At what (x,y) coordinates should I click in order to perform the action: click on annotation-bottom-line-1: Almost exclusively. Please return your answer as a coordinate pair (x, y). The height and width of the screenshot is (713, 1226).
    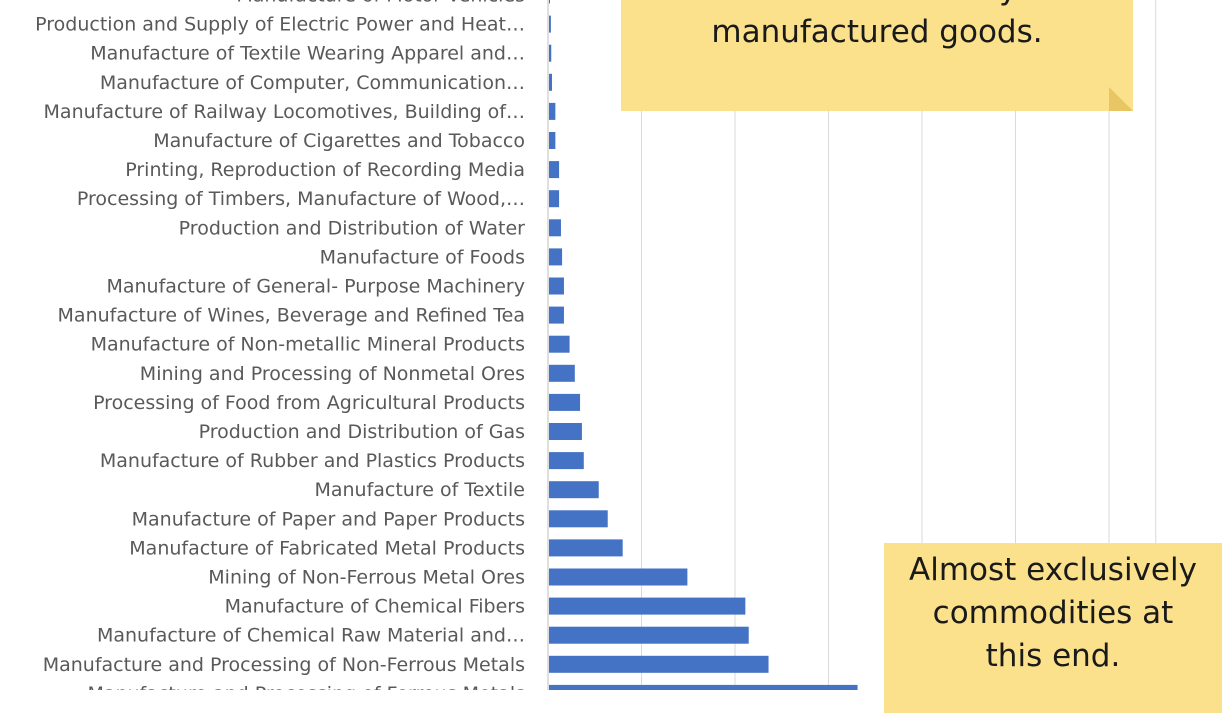
    Looking at the image, I should click on (1053, 570).